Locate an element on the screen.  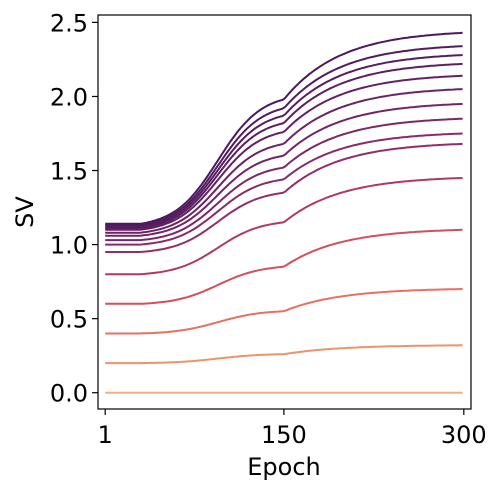
x-axis-label: Epoch is located at coordinates (284, 467).